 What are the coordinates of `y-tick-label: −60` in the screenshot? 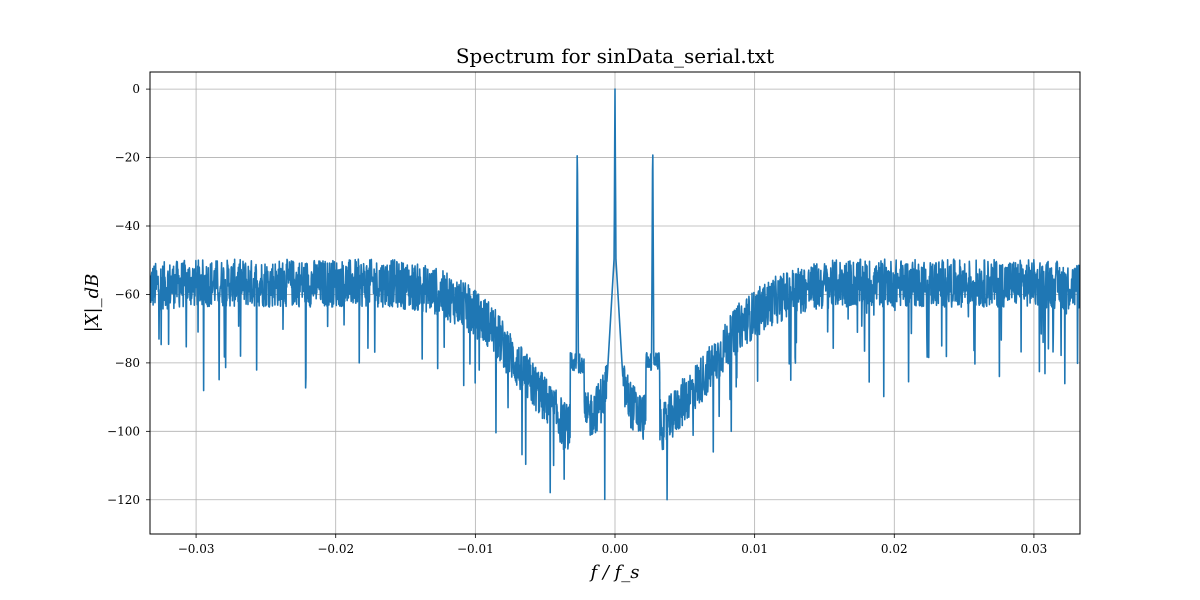 It's located at (127, 294).